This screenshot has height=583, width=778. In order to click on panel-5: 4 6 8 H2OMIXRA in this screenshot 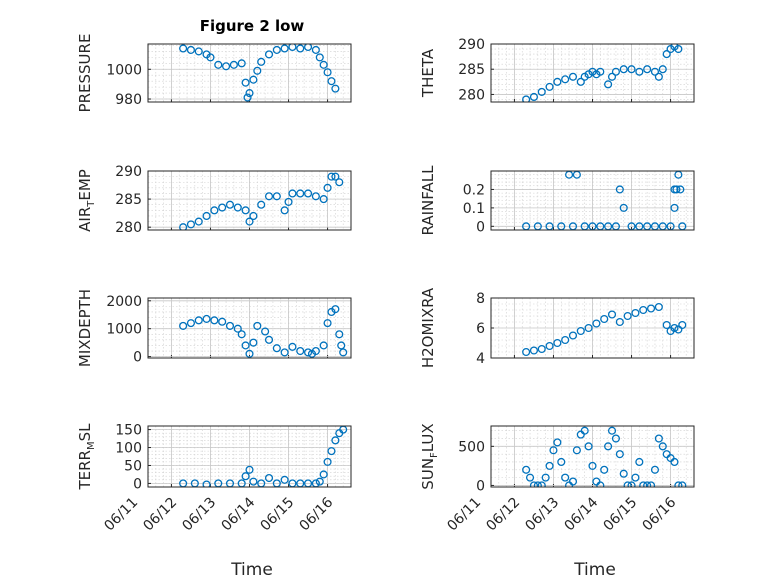, I will do `click(557, 327)`.